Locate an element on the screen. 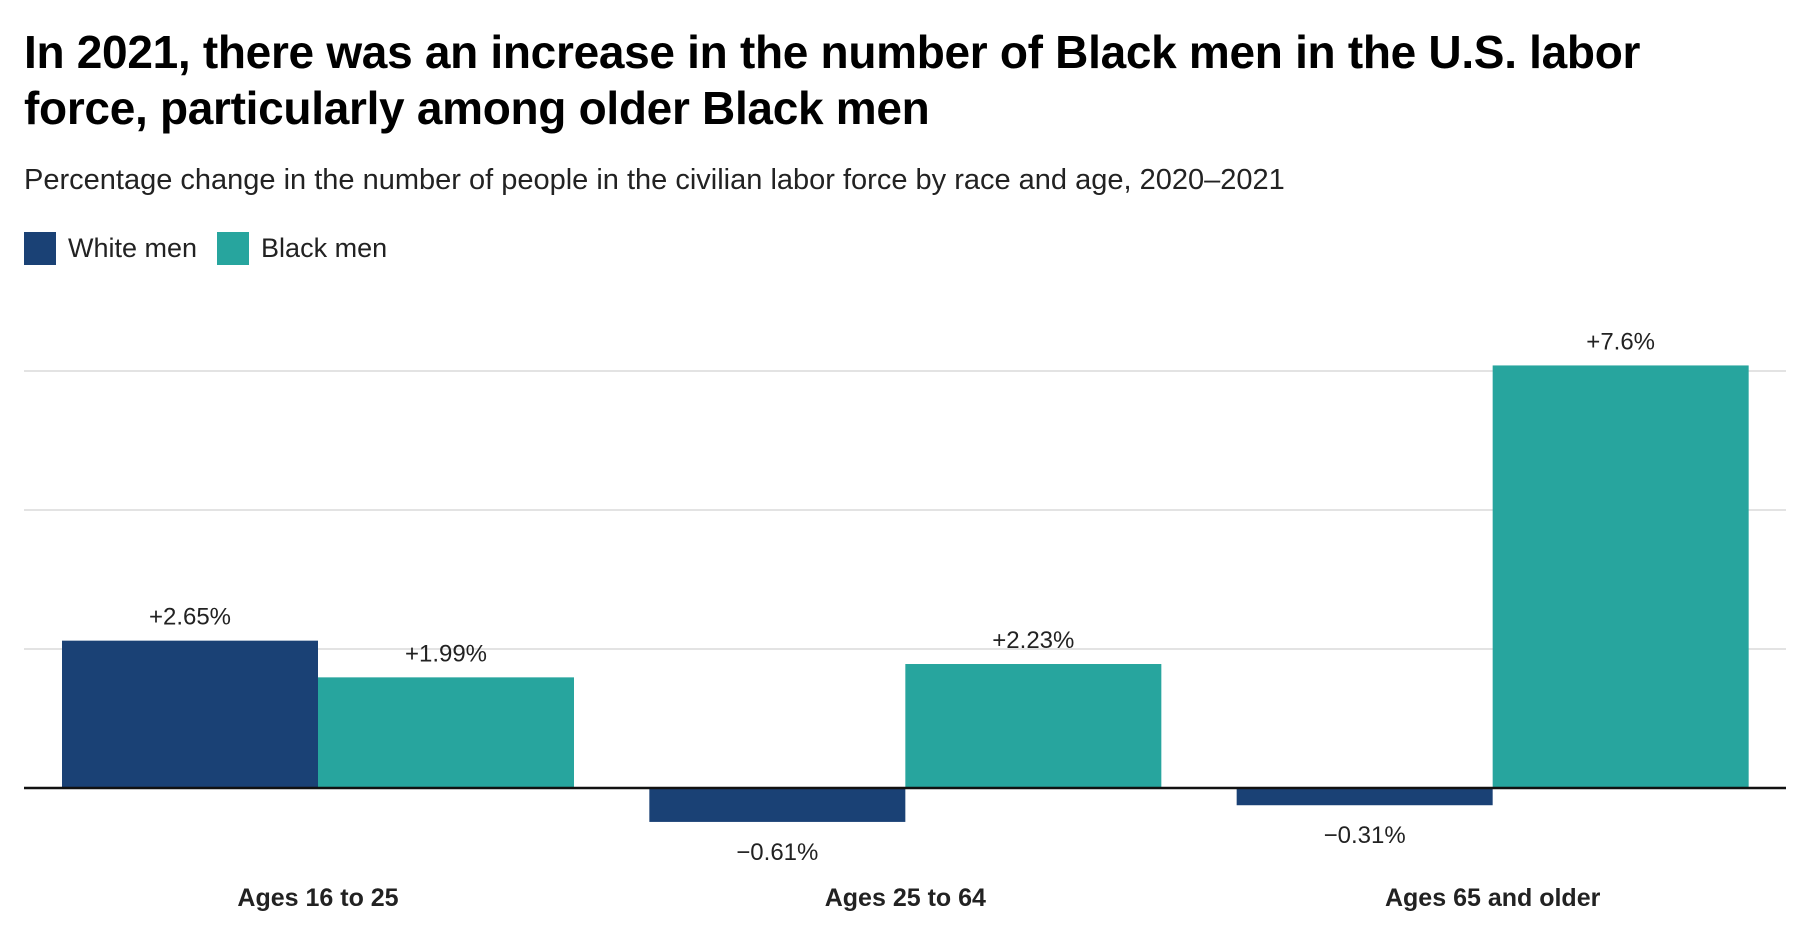  data-label: −0.61% is located at coordinates (777, 852).